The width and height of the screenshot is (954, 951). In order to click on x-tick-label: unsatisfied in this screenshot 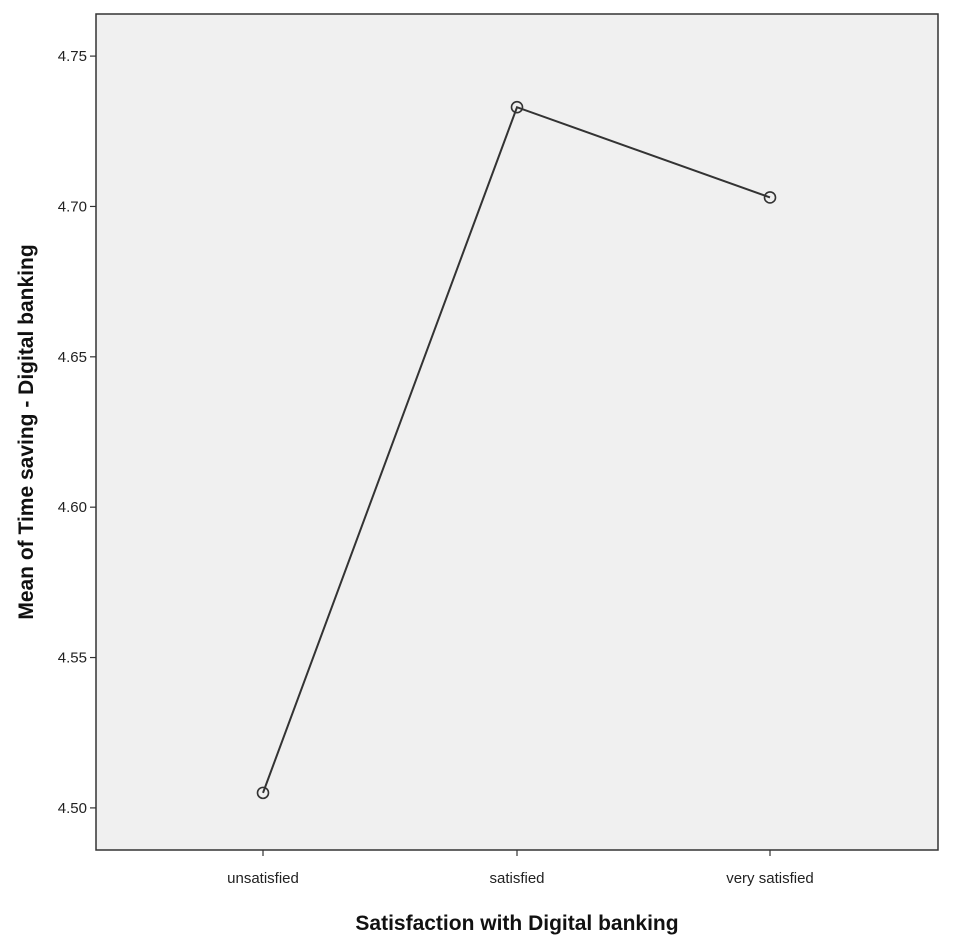, I will do `click(263, 878)`.